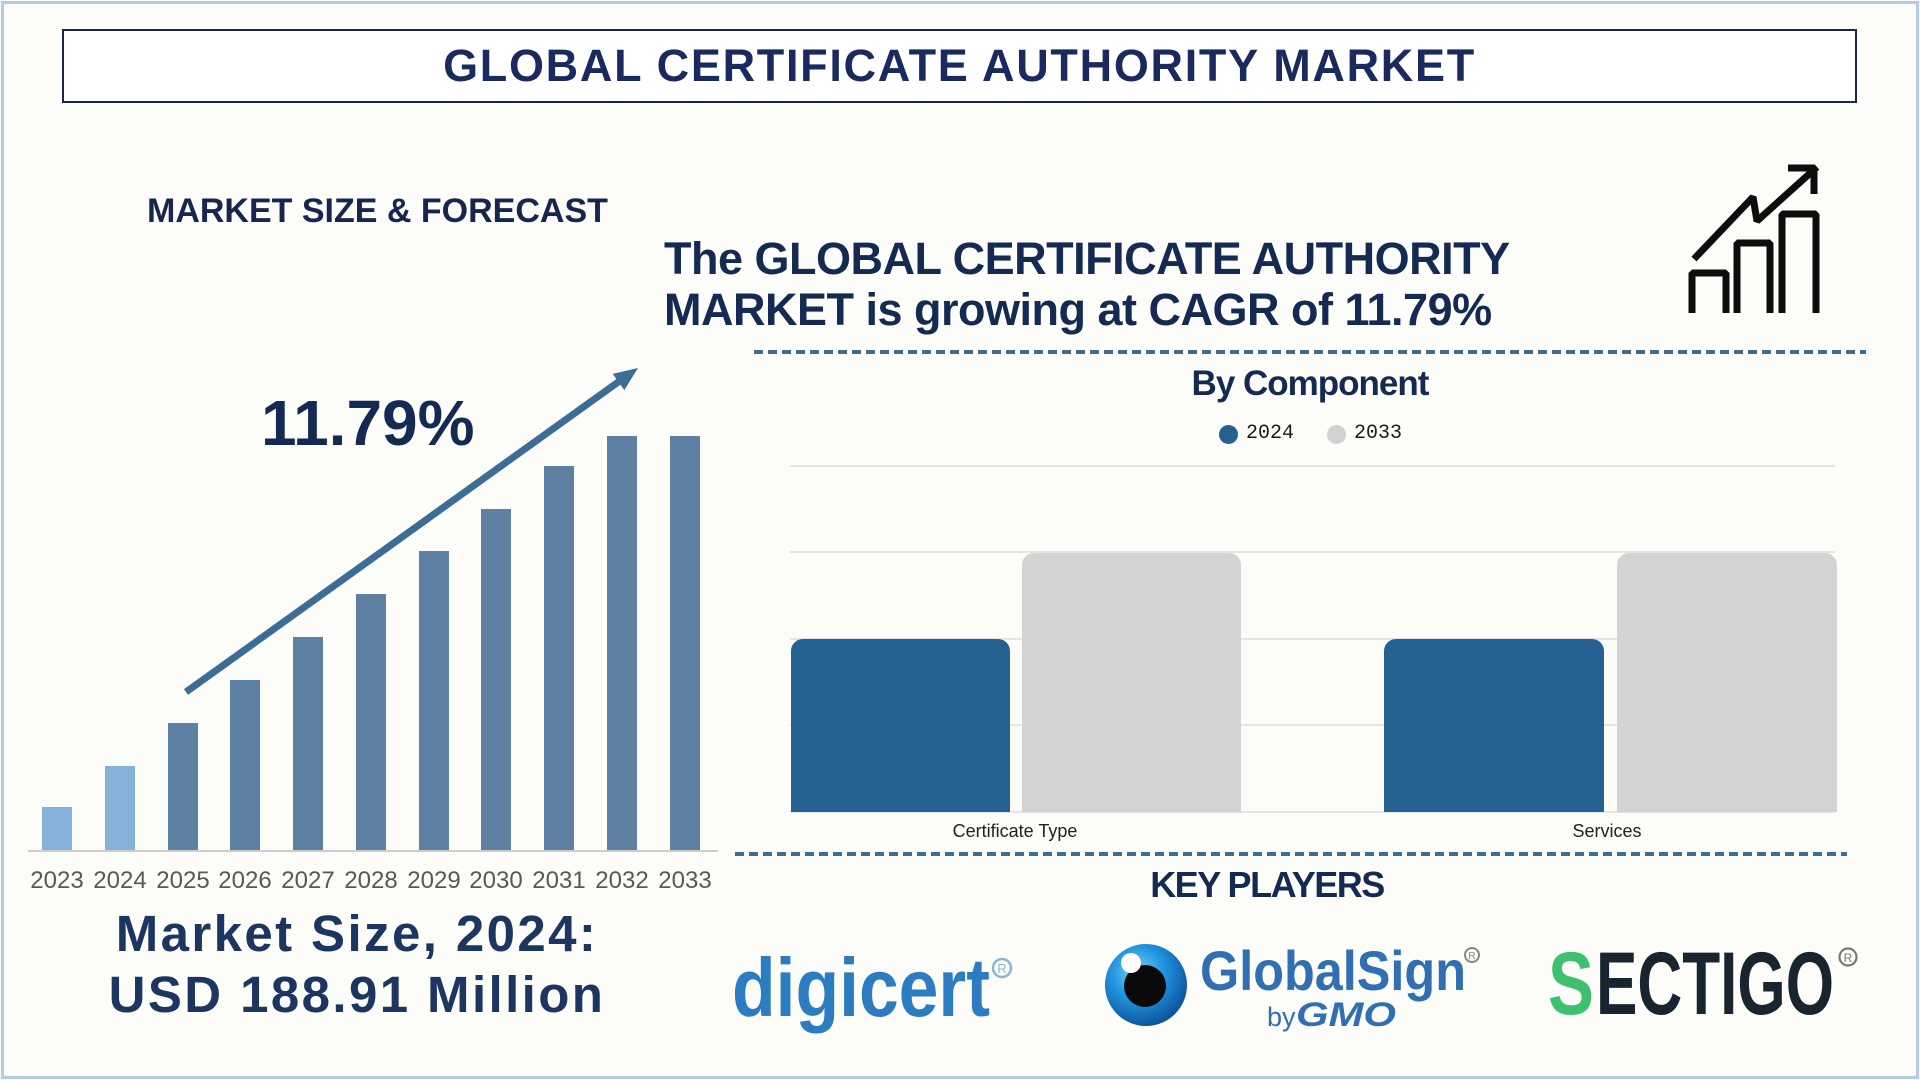  Describe the element at coordinates (1346, 1015) in the screenshot. I see `svg-text: GMO` at that location.